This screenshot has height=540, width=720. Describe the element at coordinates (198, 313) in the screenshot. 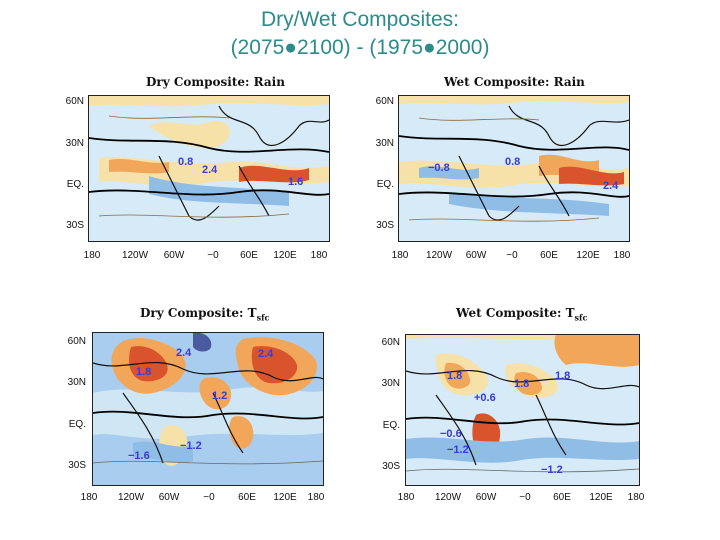

I see `panel-title-text: Dry Composite: T` at that location.